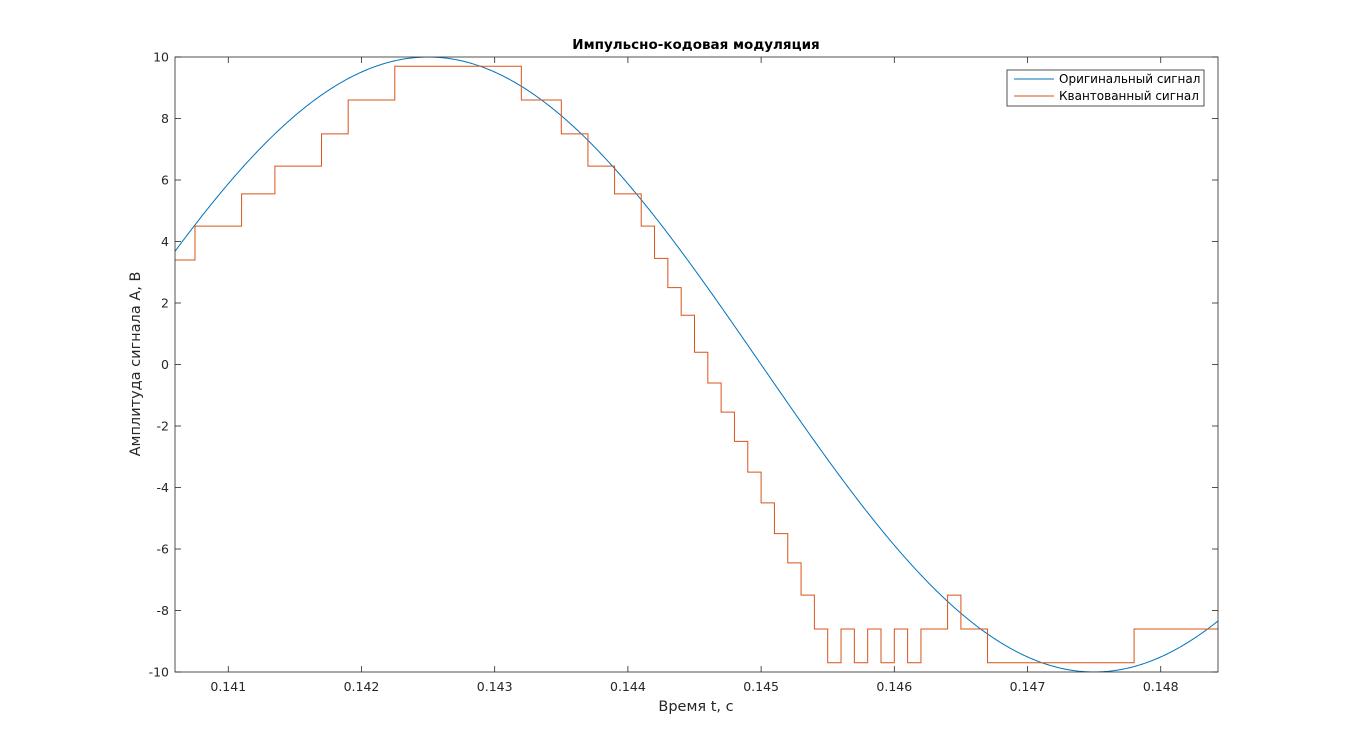 This screenshot has width=1346, height=756. I want to click on y-tick-label: 6, so click(165, 180).